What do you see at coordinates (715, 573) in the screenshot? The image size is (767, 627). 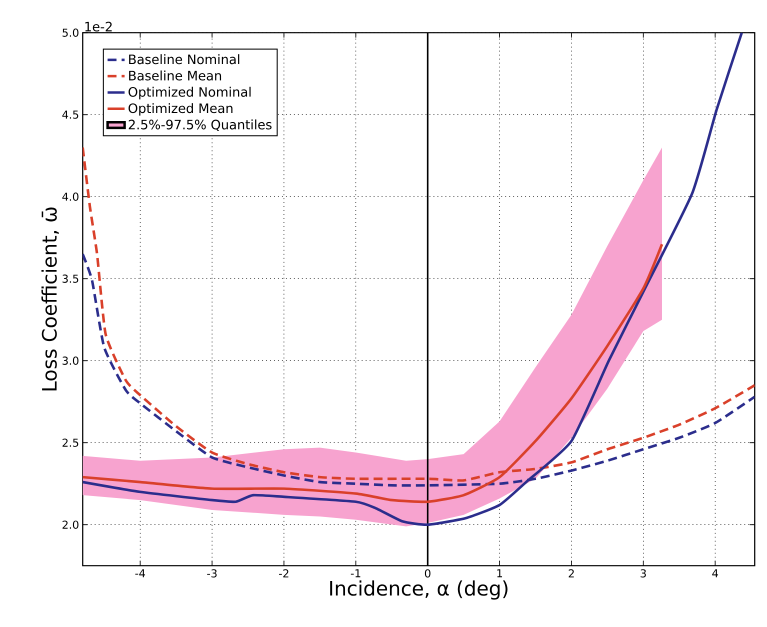 I see `x-tick-label: 4` at bounding box center [715, 573].